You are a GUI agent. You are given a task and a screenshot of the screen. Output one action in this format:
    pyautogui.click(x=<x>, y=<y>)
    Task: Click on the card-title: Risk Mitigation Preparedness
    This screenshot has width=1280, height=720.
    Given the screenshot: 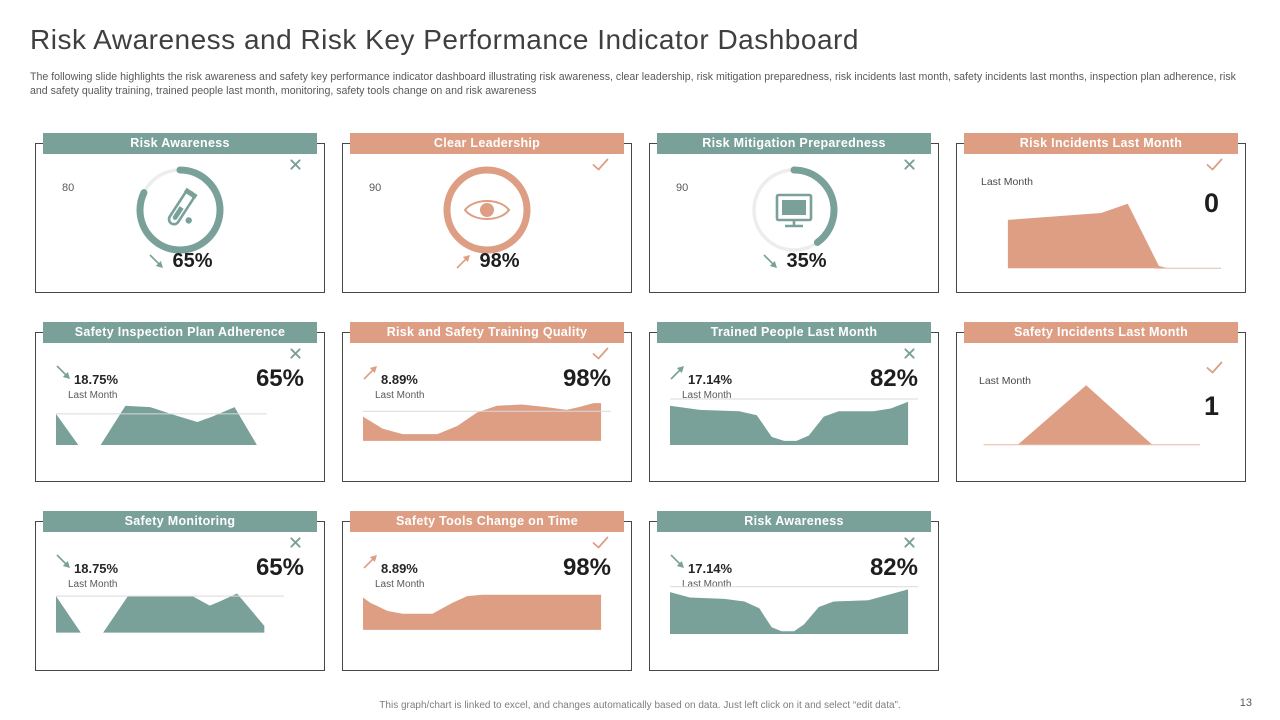 What is the action you would take?
    pyautogui.click(x=794, y=143)
    